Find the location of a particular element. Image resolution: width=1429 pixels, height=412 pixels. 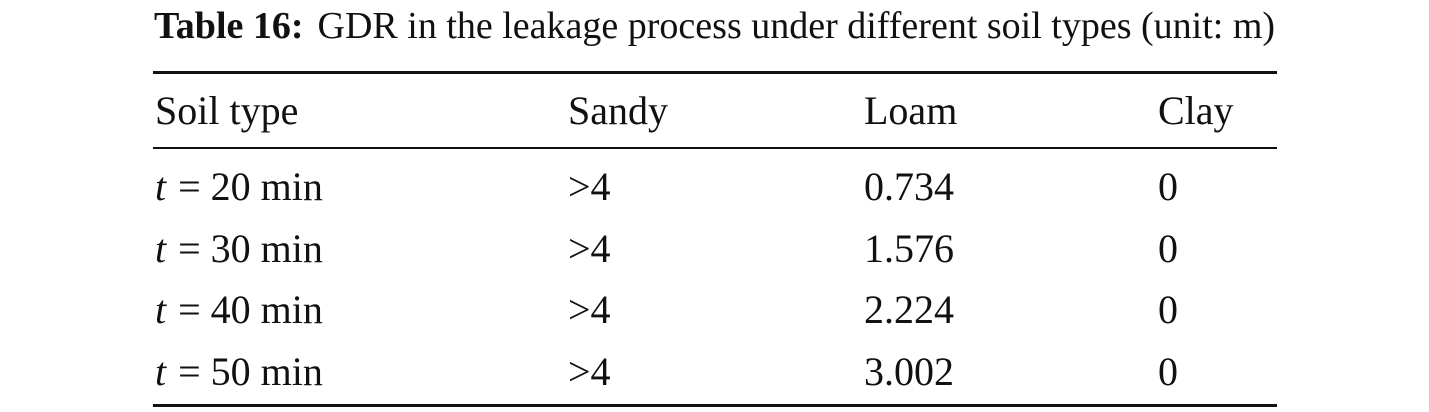

header-cell: Sandy is located at coordinates (618, 110).